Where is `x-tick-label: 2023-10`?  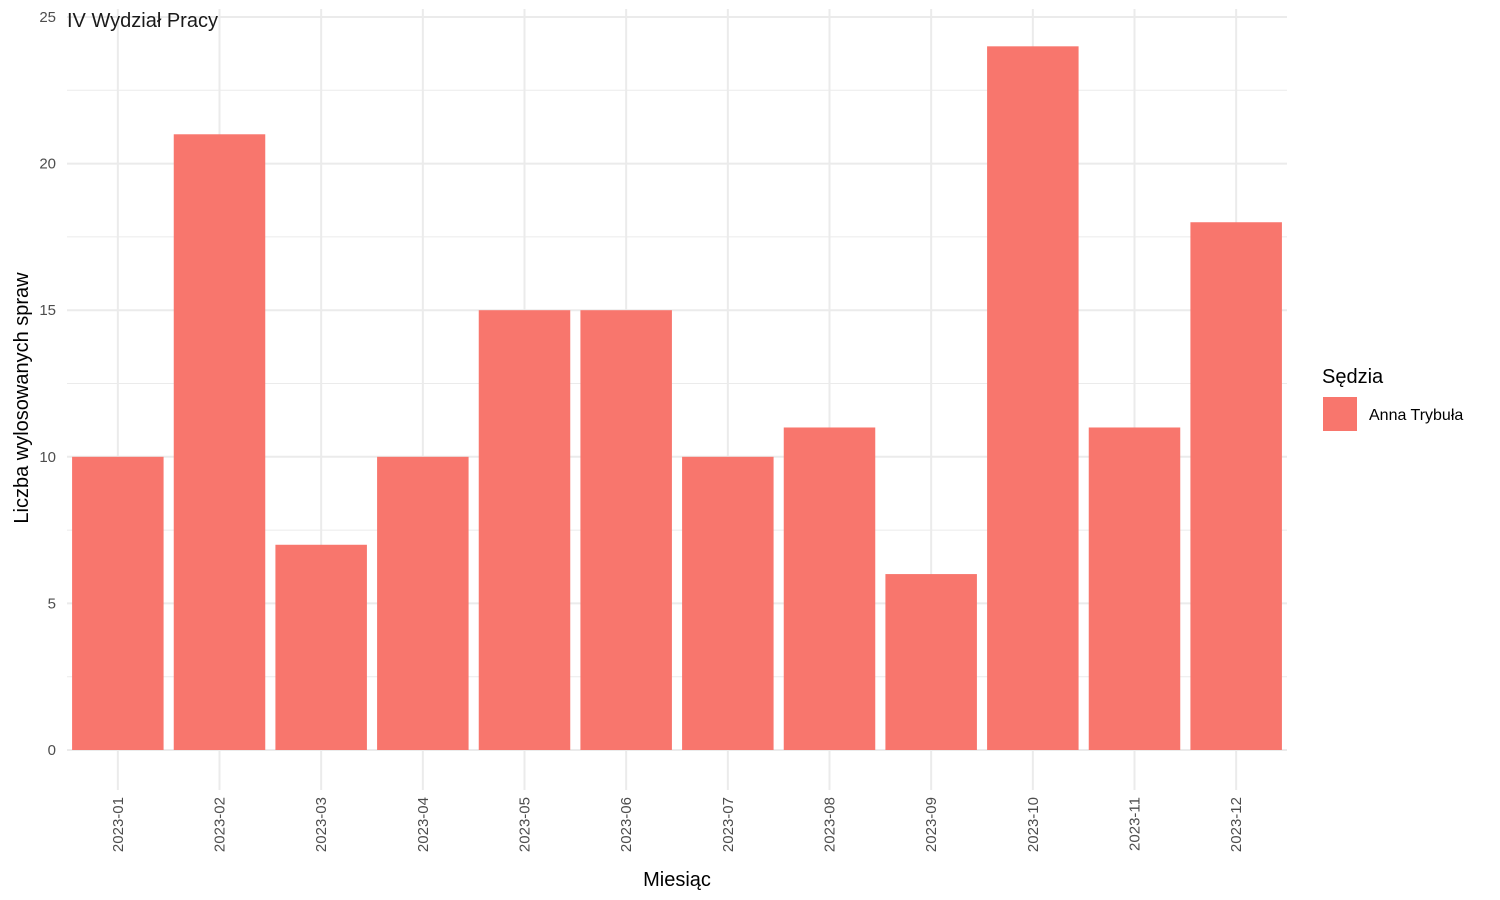 x-tick-label: 2023-10 is located at coordinates (1033, 824).